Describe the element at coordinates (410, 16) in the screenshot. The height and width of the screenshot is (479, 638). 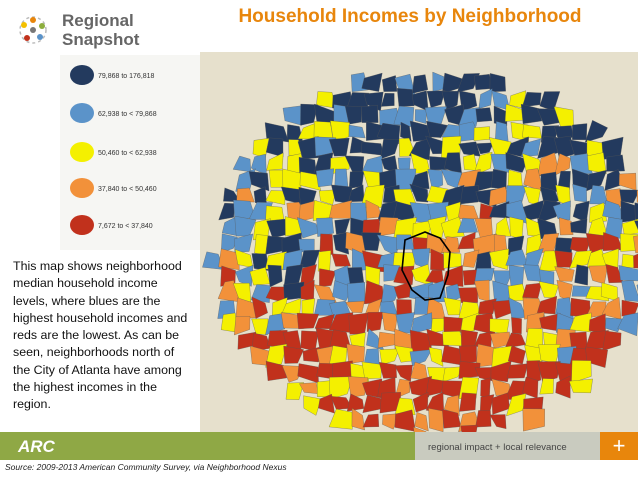
I see `title: Household Incomes by Neighborhood` at that location.